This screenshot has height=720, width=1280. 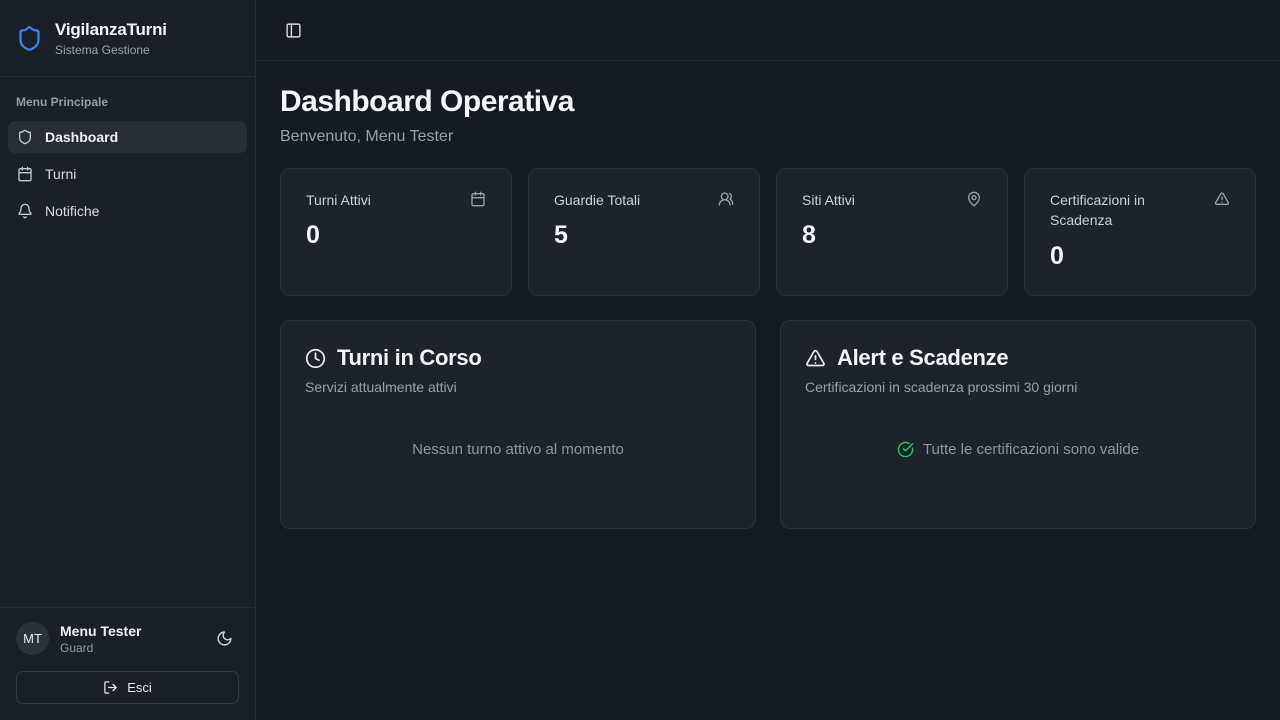 I want to click on sidebar-item-notifiche: Notifiche, so click(x=127, y=211).